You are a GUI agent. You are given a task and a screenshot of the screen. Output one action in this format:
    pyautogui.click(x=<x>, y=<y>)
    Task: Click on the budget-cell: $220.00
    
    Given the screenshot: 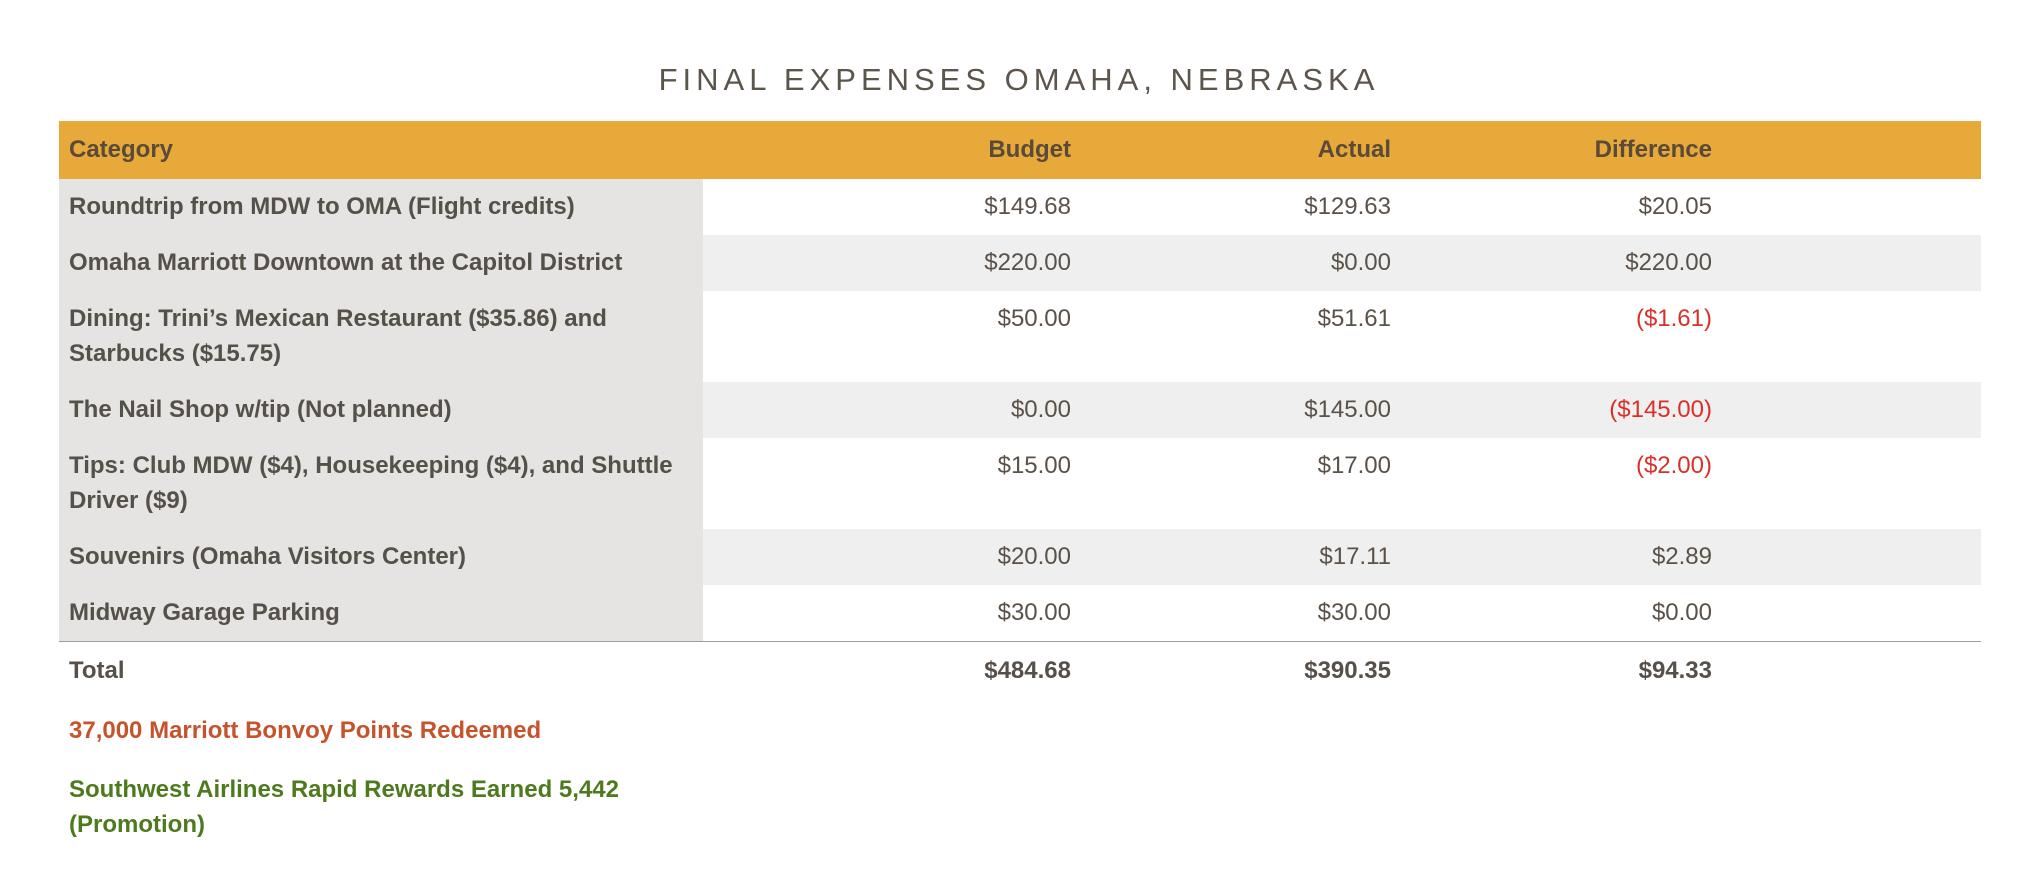 What is the action you would take?
    pyautogui.click(x=887, y=263)
    